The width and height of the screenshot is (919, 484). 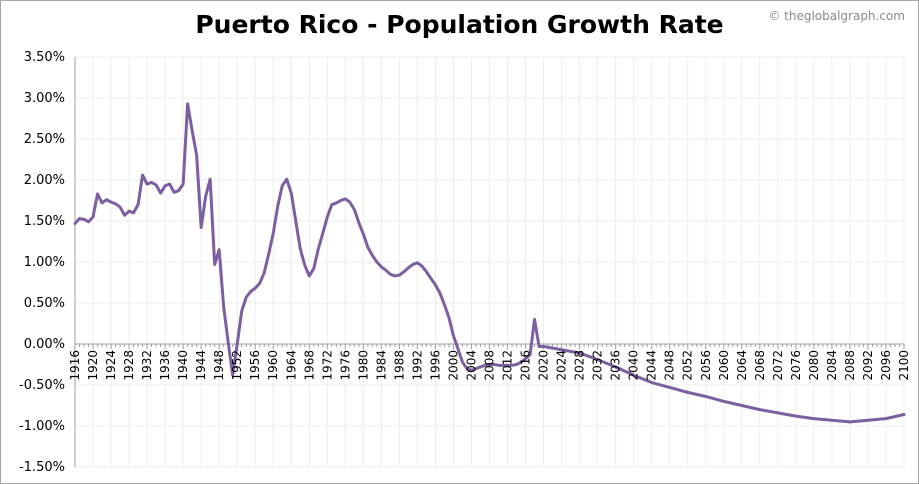 I want to click on x-tick-label: 1956, so click(x=255, y=365).